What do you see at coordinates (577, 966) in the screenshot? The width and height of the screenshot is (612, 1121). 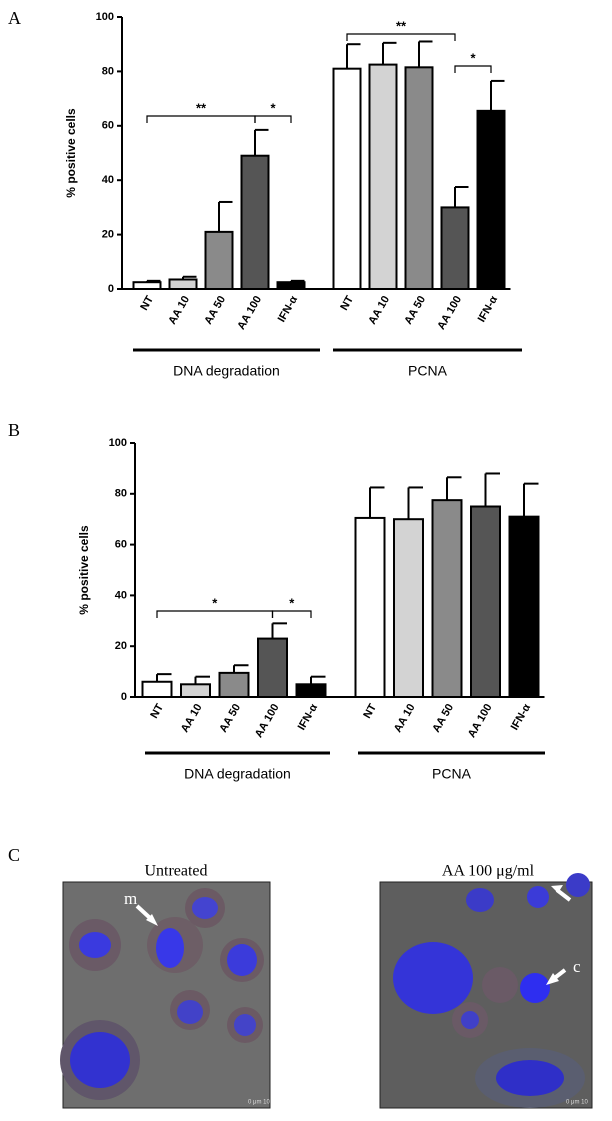 I see `marker-label: c` at bounding box center [577, 966].